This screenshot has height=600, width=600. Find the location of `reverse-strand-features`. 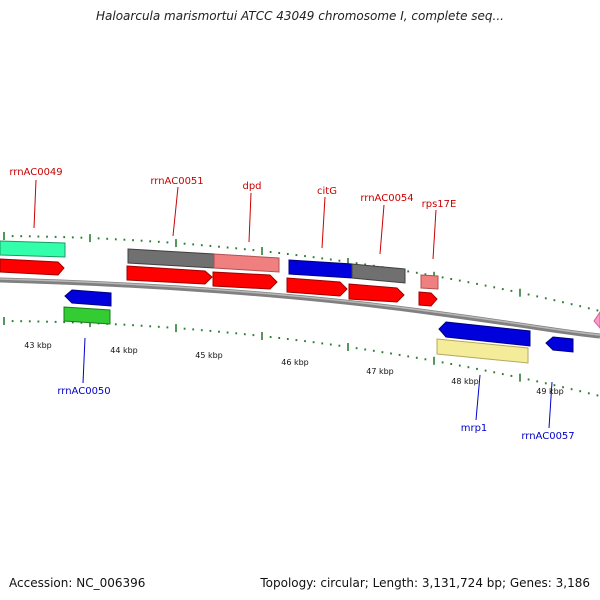

reverse-strand-features is located at coordinates (331, 326).